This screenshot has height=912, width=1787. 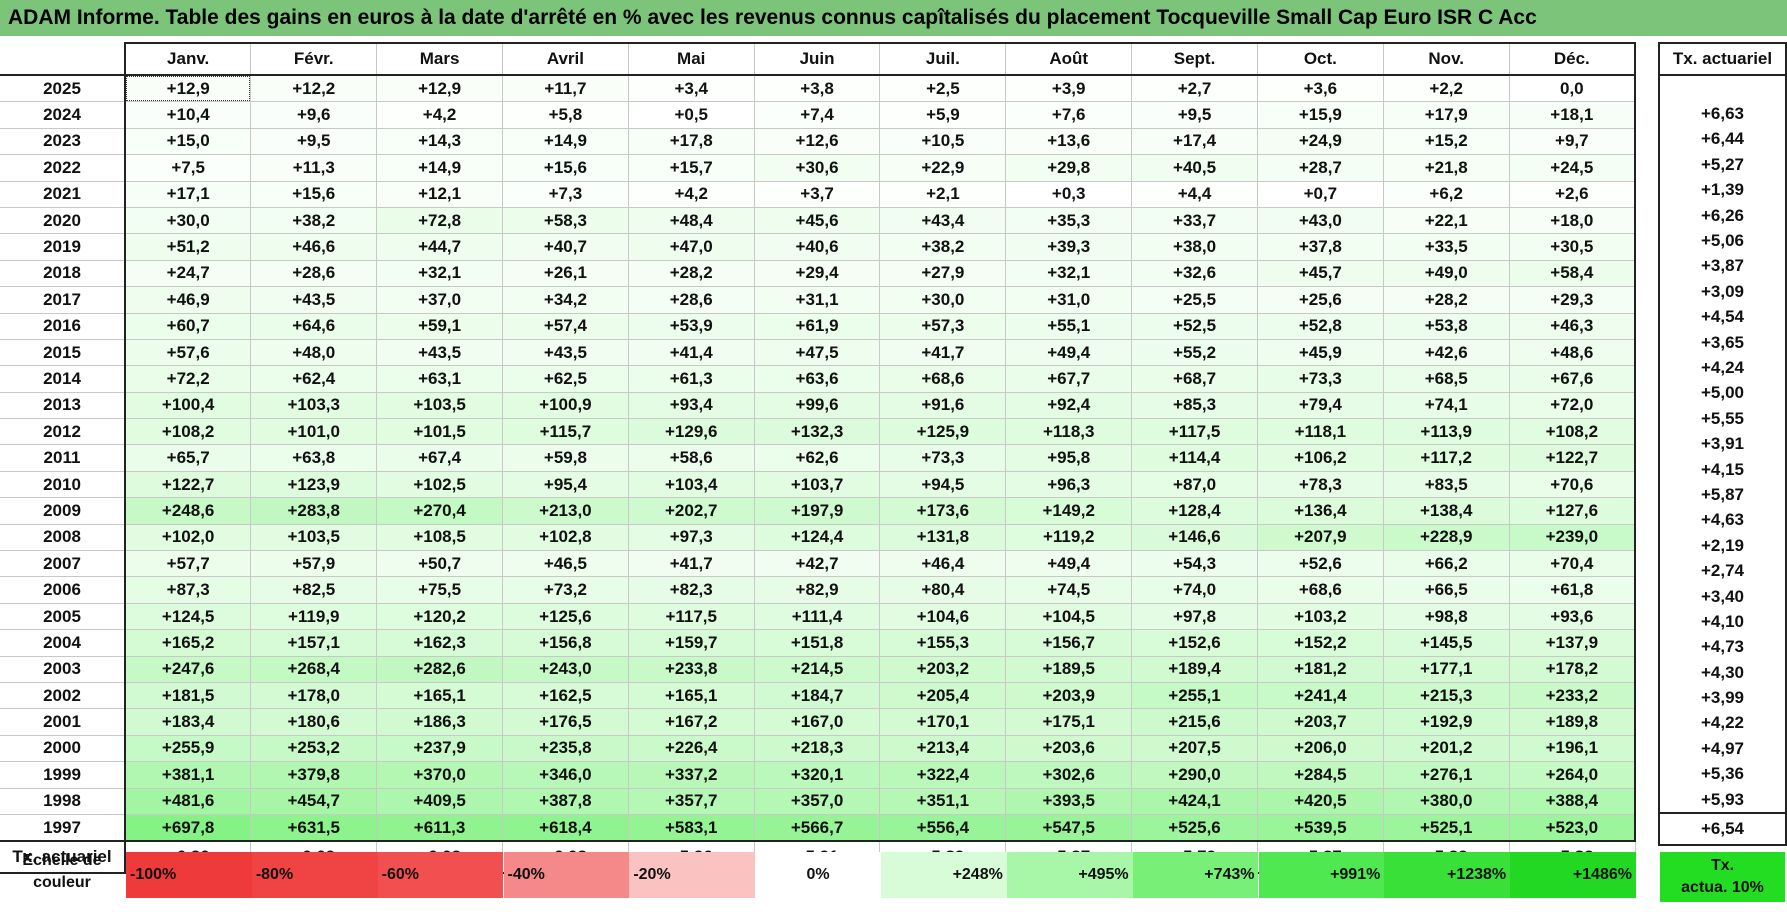 What do you see at coordinates (1722, 58) in the screenshot?
I see `side-header: Tx. actuariel` at bounding box center [1722, 58].